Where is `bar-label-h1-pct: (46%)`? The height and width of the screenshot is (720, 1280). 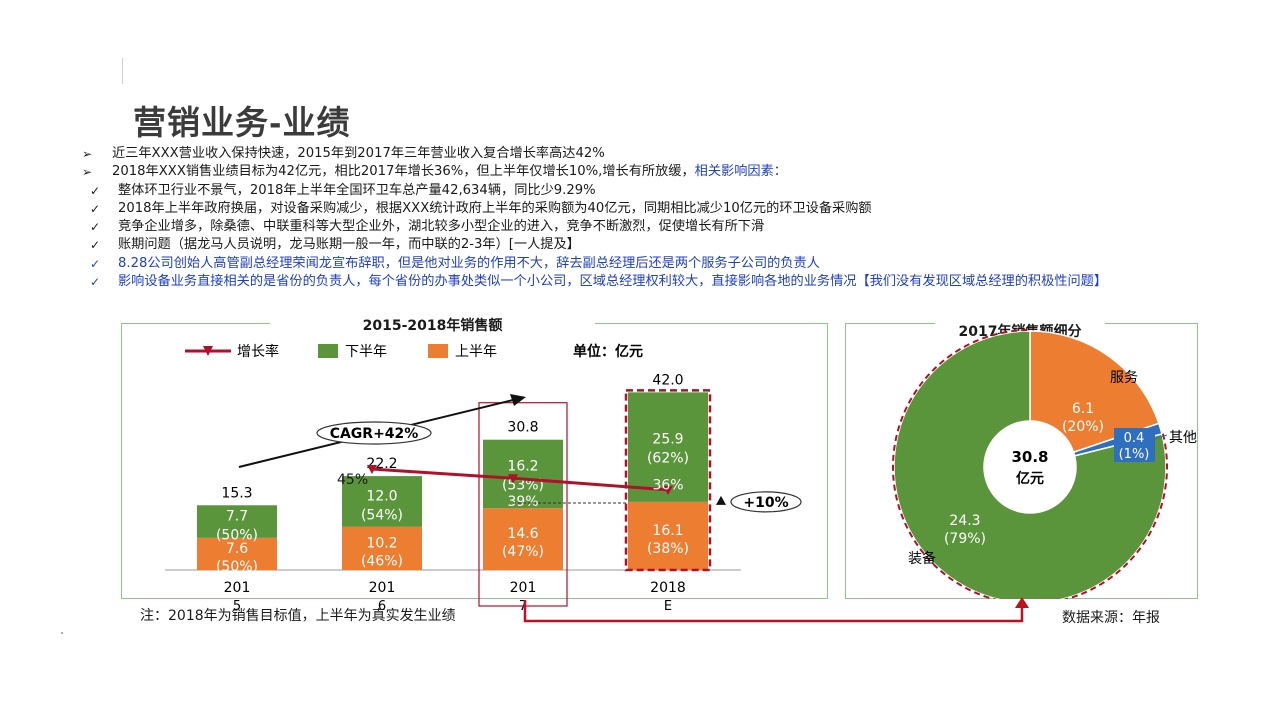 bar-label-h1-pct: (46%) is located at coordinates (382, 561).